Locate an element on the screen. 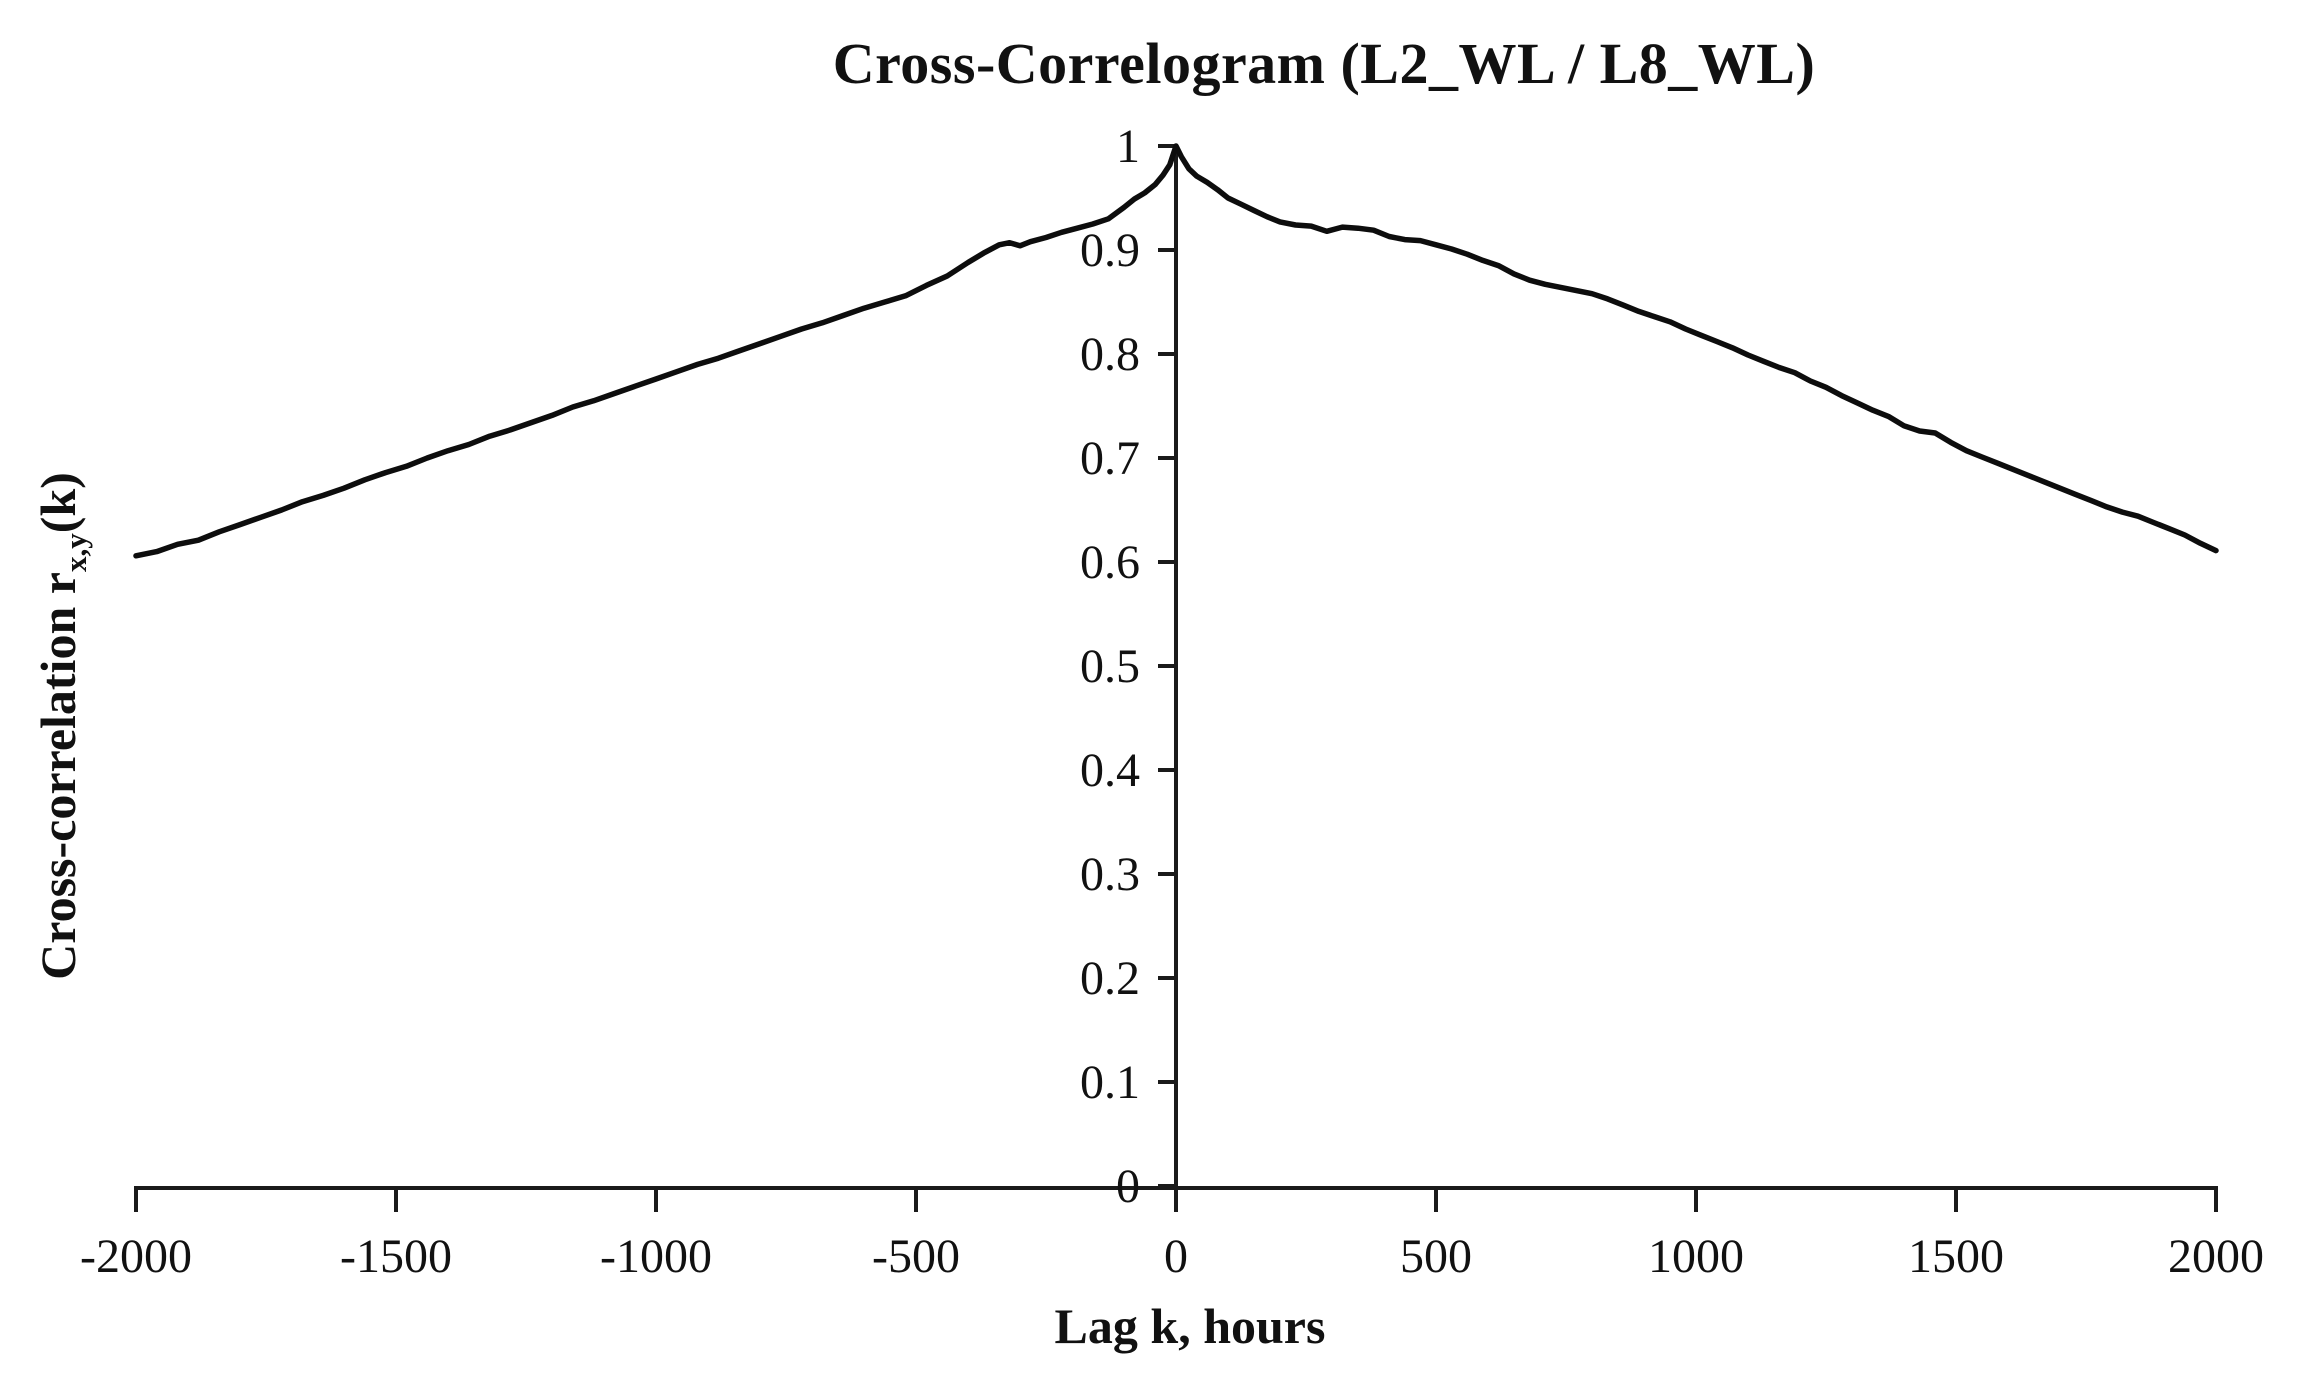  x-tick-label: 2000 is located at coordinates (2216, 1256).